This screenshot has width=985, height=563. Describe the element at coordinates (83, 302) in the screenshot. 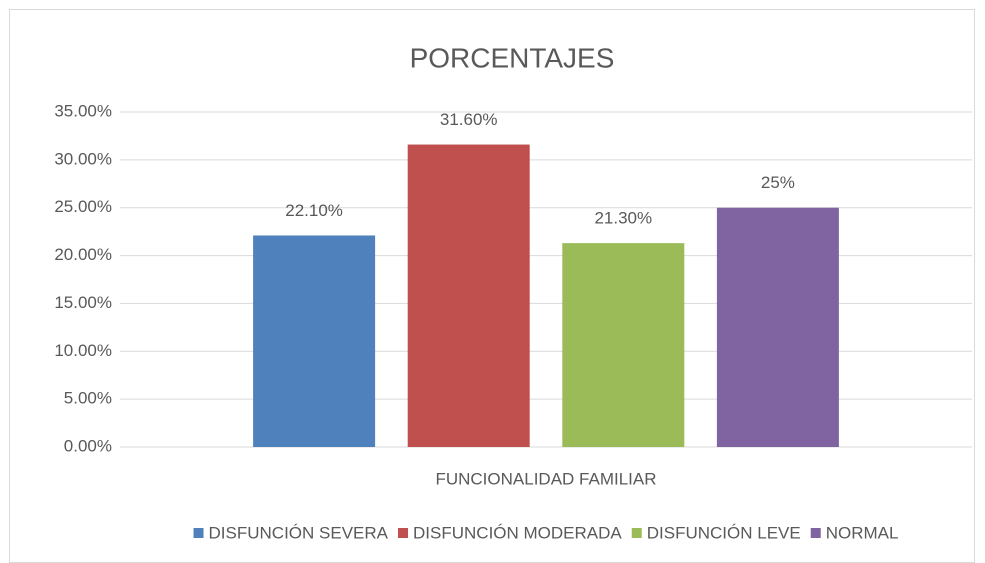

I see `y-tick-label: 15.00%` at that location.